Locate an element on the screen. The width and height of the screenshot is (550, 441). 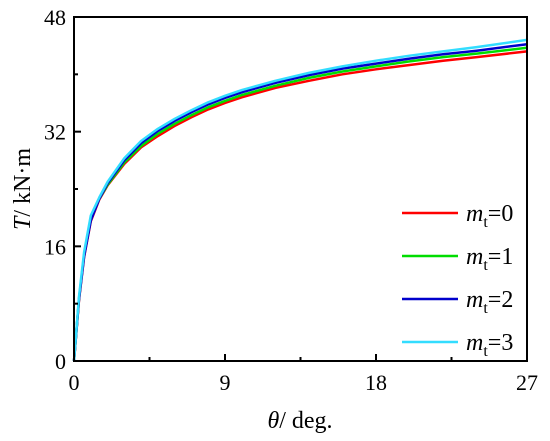
x-axis-unit: / deg. is located at coordinates (305, 421).